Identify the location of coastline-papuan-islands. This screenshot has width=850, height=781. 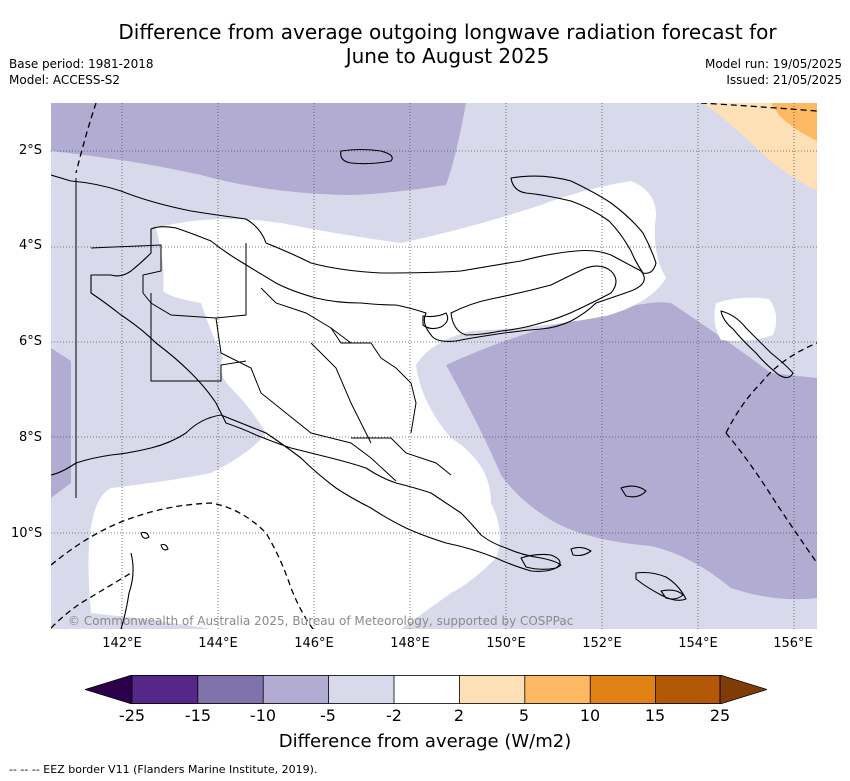
(603, 543).